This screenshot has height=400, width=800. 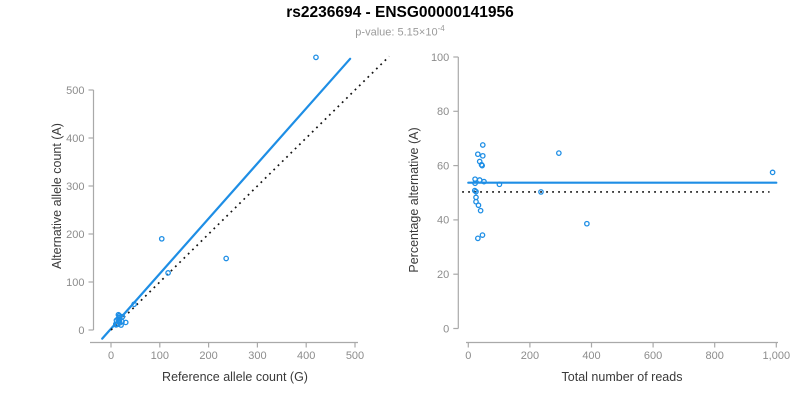 I want to click on figure-subtitle: p-value: 5.15×10-4, so click(x=400, y=31).